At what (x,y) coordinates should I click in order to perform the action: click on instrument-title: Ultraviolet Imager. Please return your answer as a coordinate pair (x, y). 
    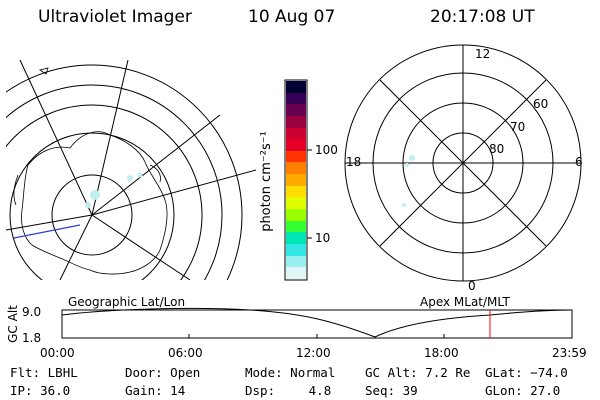
    Looking at the image, I should click on (115, 17).